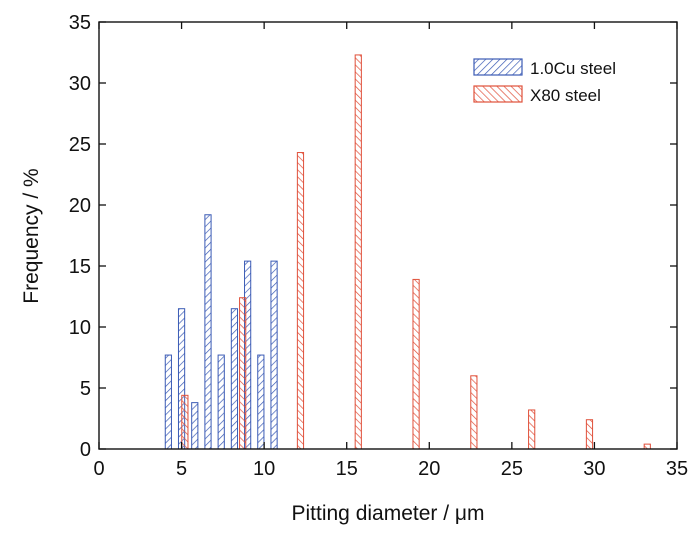 The height and width of the screenshot is (537, 700). Describe the element at coordinates (80, 267) in the screenshot. I see `y-tick-label: 15` at that location.